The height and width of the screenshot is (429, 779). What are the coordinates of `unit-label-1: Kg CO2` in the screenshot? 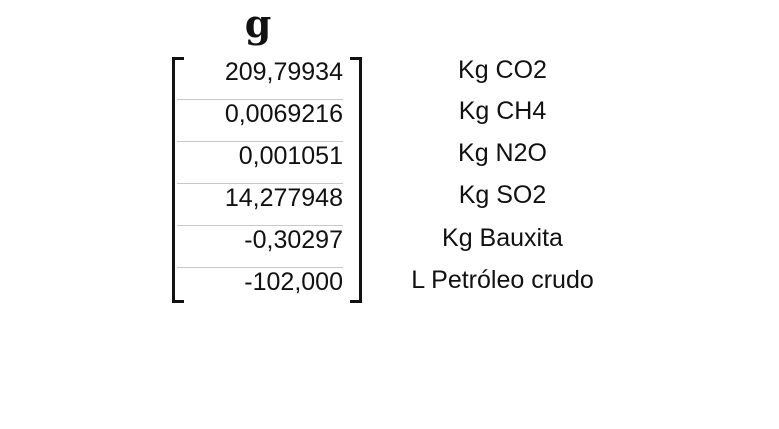 It's located at (502, 70).